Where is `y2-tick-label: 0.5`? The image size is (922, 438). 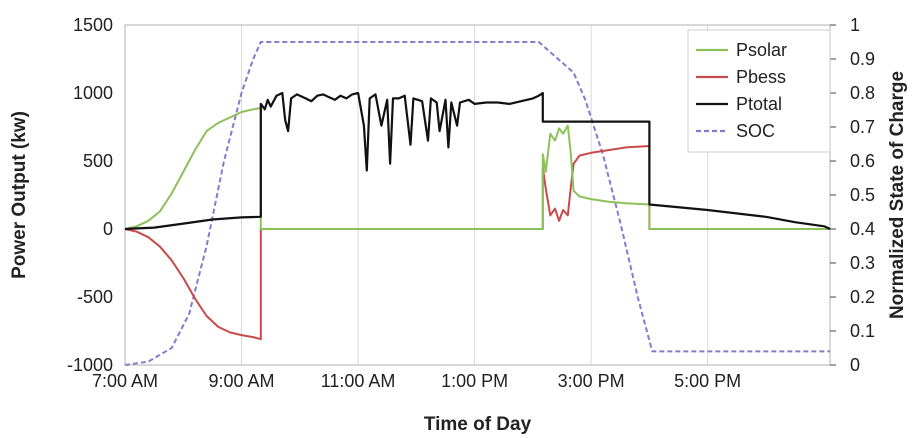 y2-tick-label: 0.5 is located at coordinates (862, 195).